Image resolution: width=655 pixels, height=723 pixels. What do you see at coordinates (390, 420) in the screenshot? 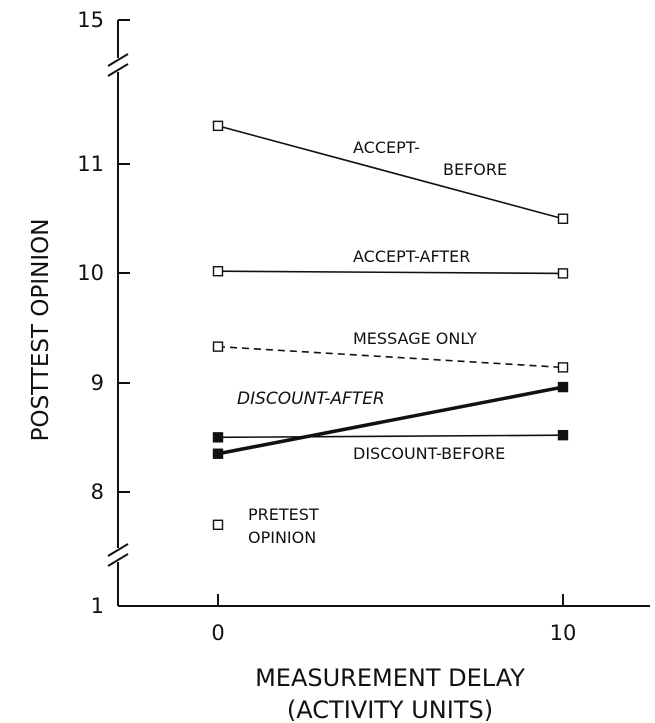
I see `series-line-discount-after` at bounding box center [390, 420].